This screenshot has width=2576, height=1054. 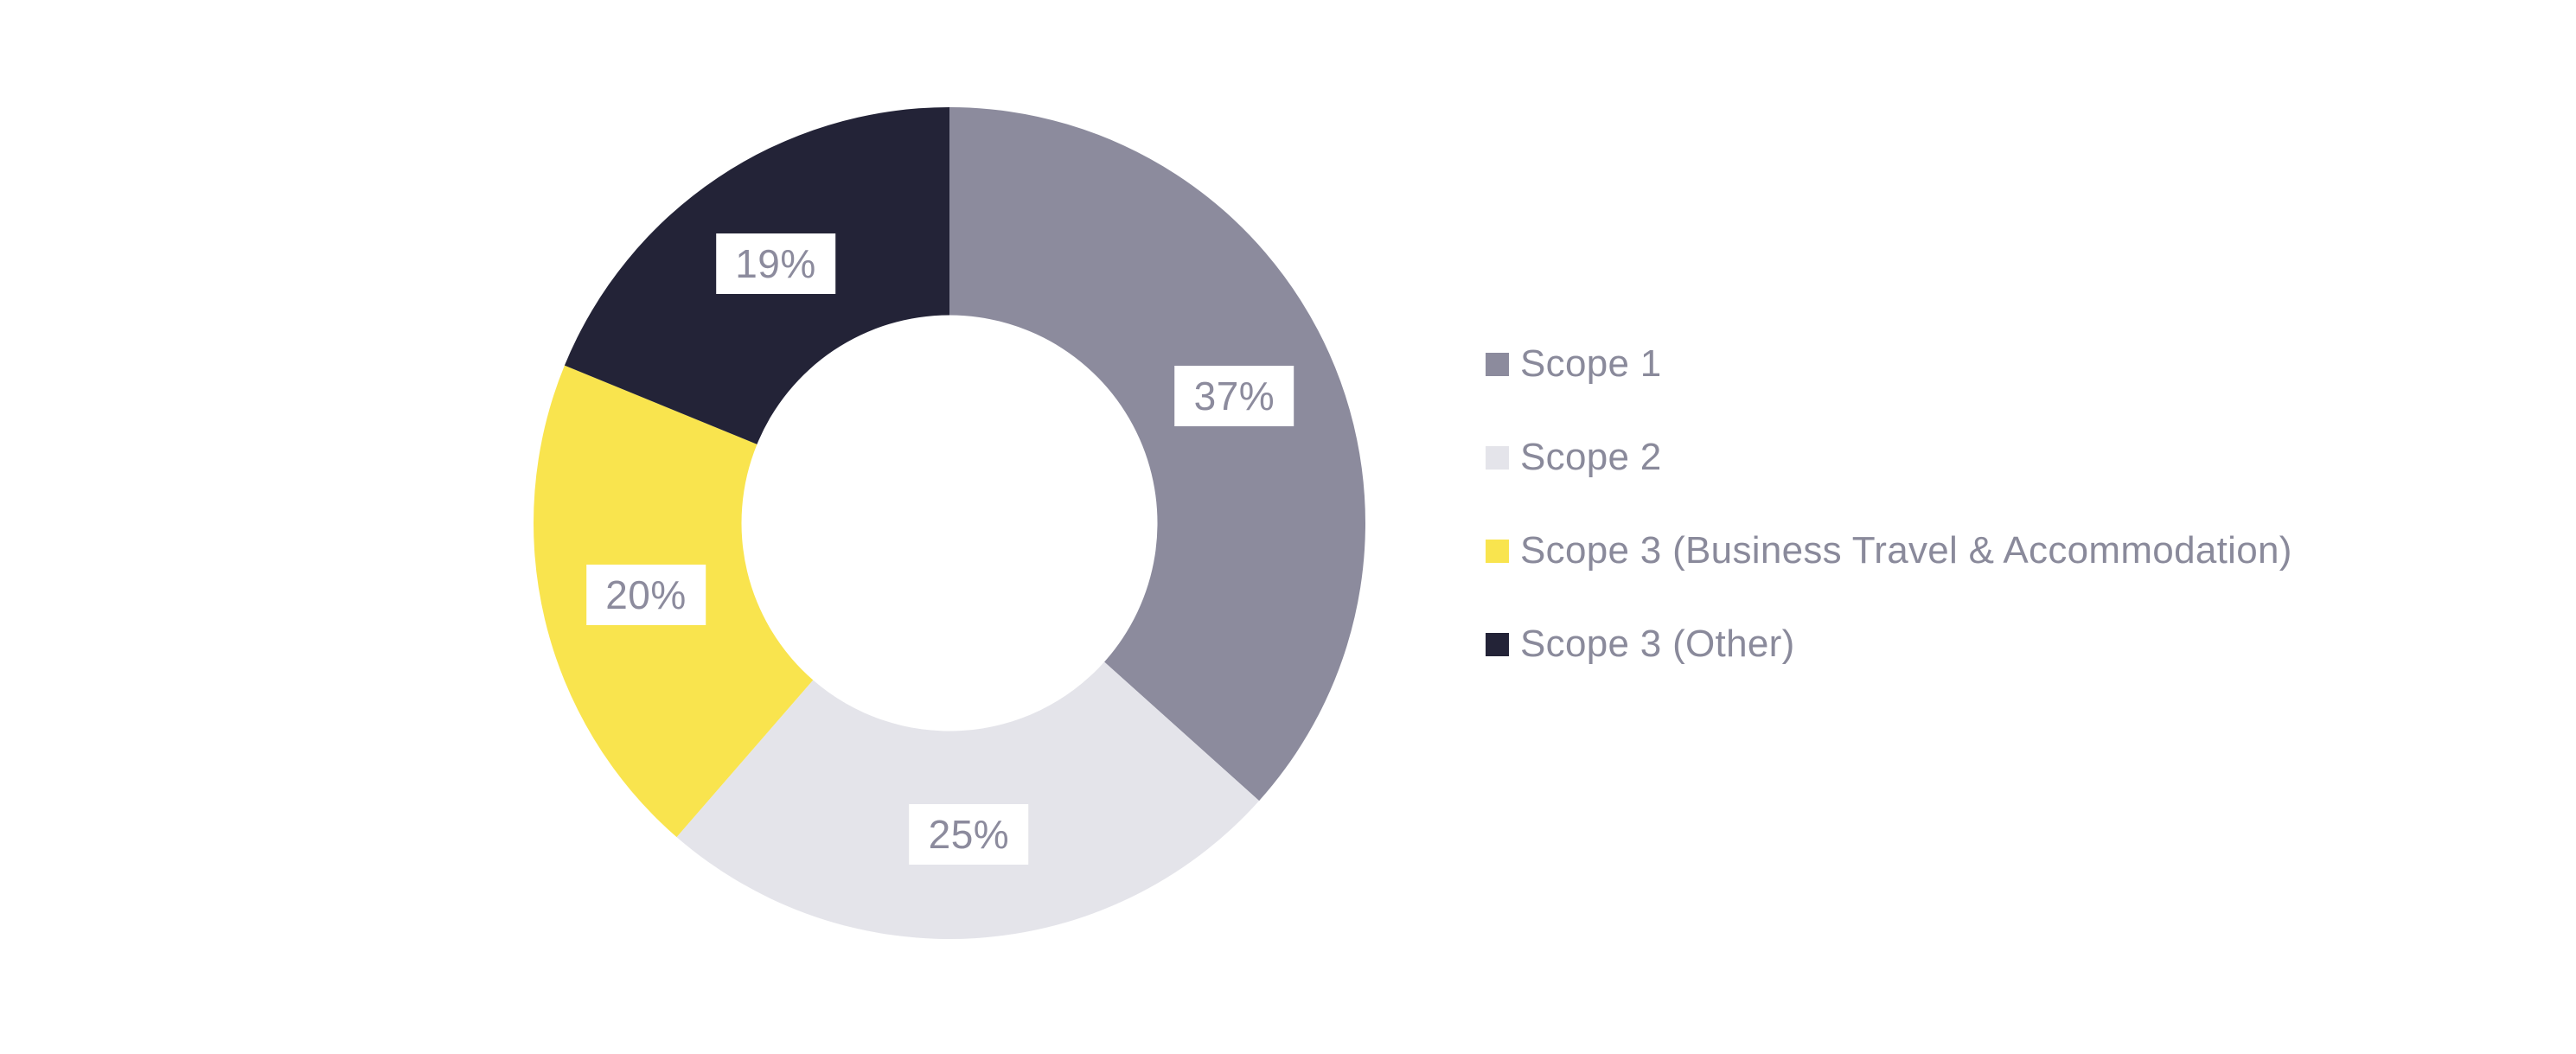 I want to click on legend-item-1: Scope 1, so click(x=1889, y=364).